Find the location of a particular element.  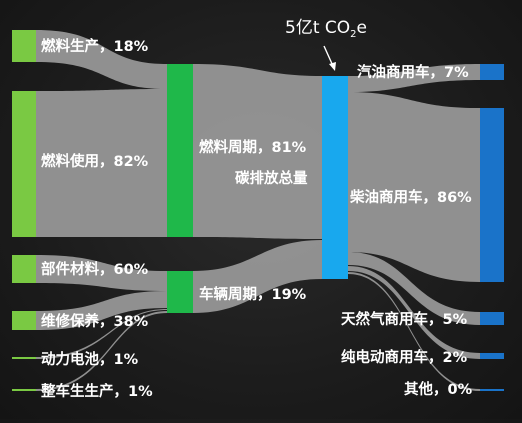

annotation-text: 5亿t CO is located at coordinates (317, 28).